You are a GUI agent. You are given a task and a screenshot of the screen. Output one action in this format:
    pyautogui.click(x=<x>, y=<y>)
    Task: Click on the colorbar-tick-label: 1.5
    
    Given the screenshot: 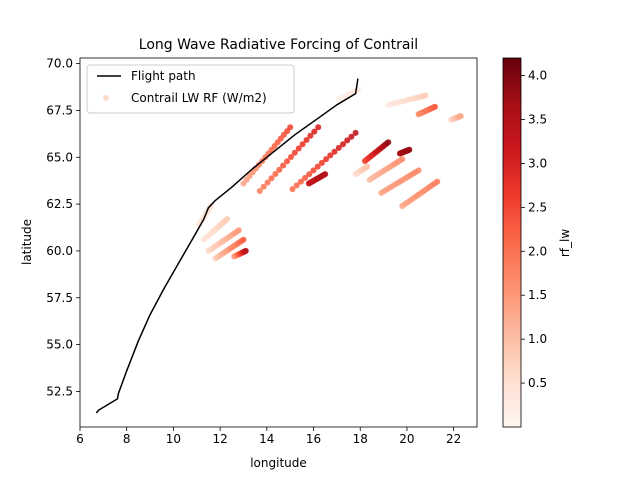 What is the action you would take?
    pyautogui.click(x=537, y=295)
    